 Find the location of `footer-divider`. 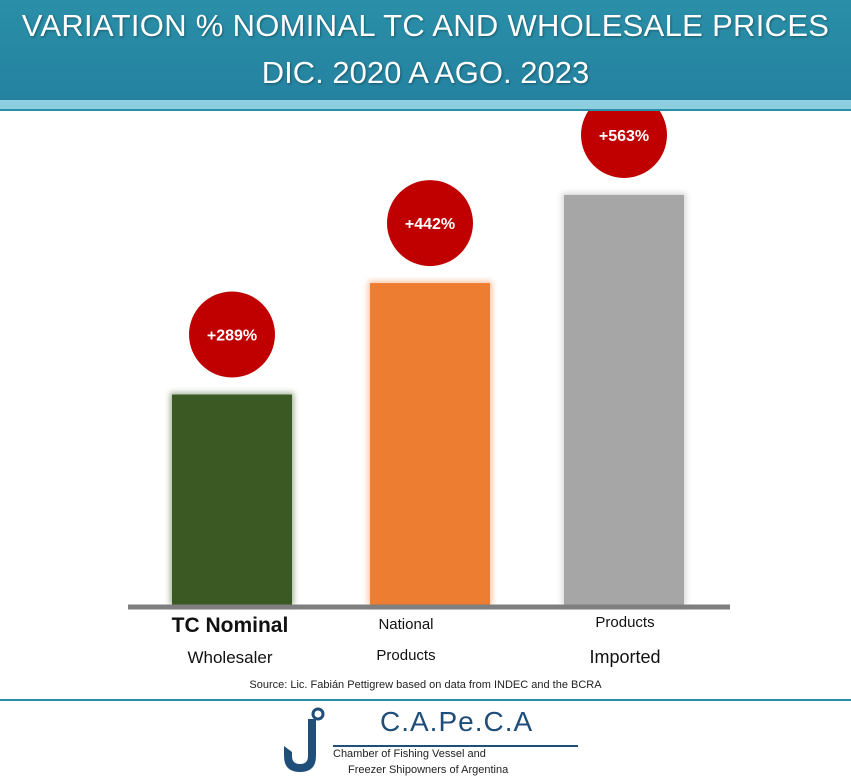

footer-divider is located at coordinates (425, 700).